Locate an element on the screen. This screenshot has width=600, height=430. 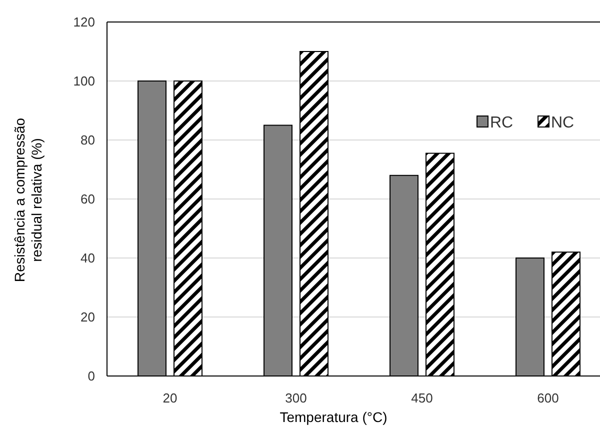
x-tick-label: 600 is located at coordinates (548, 398).